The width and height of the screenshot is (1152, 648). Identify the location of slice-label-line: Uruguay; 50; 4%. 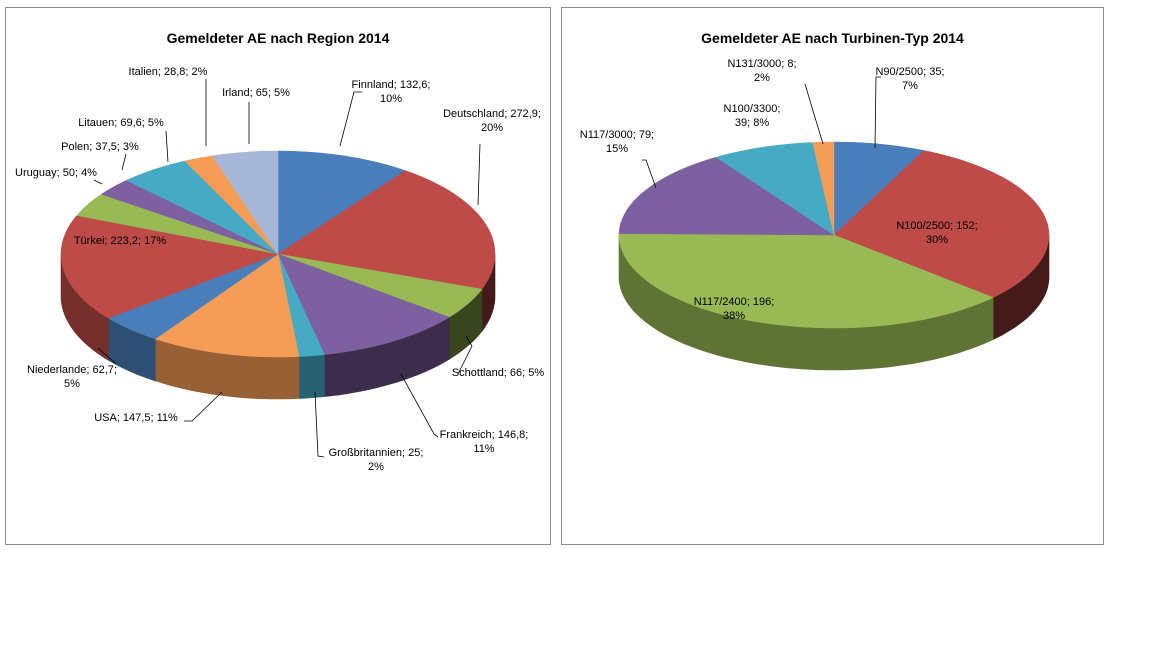
(56, 173).